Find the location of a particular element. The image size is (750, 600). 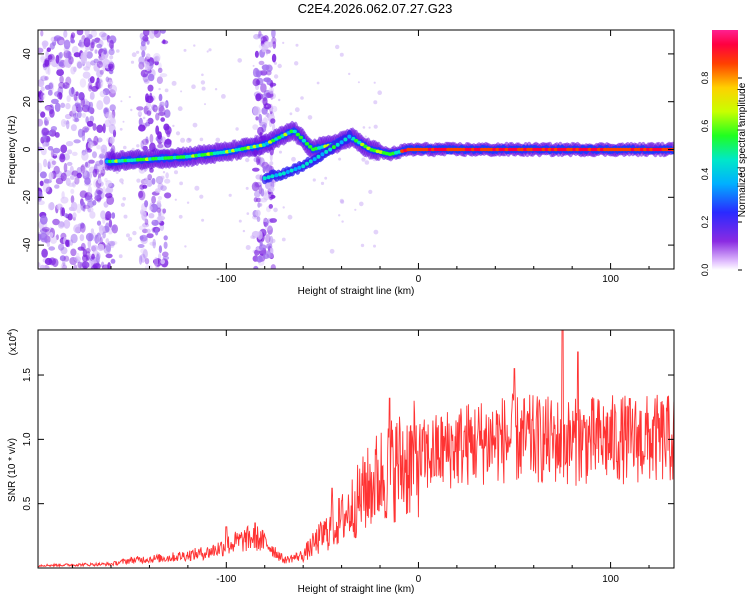

colorbar-tick-label: 0.6 is located at coordinates (705, 126).